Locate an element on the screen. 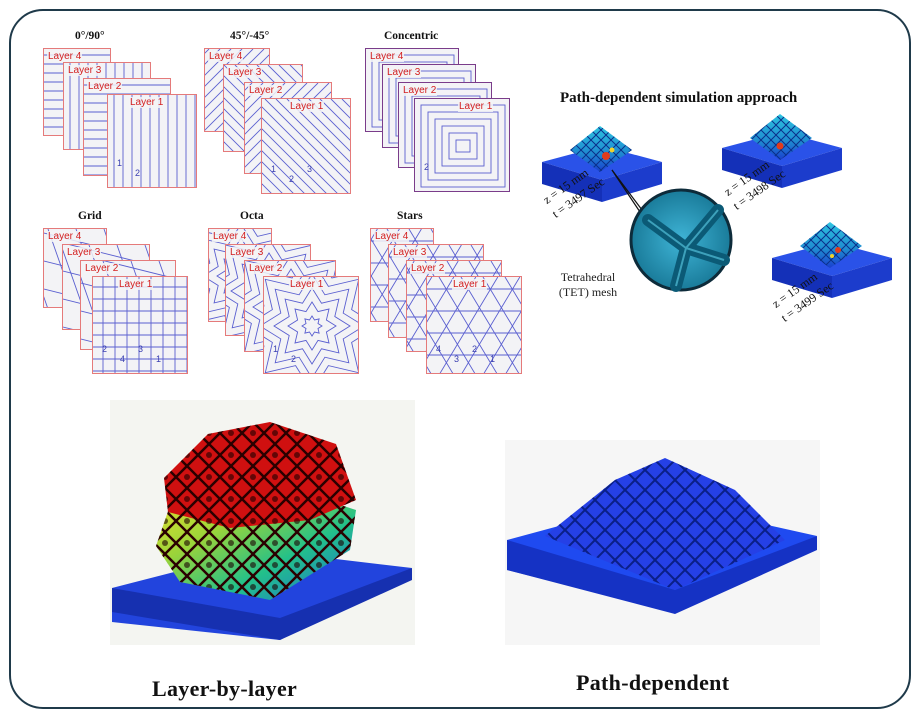 Image resolution: width=922 pixels, height=720 pixels. mesh-label: Tetrahedral (TET) mesh is located at coordinates (588, 285).